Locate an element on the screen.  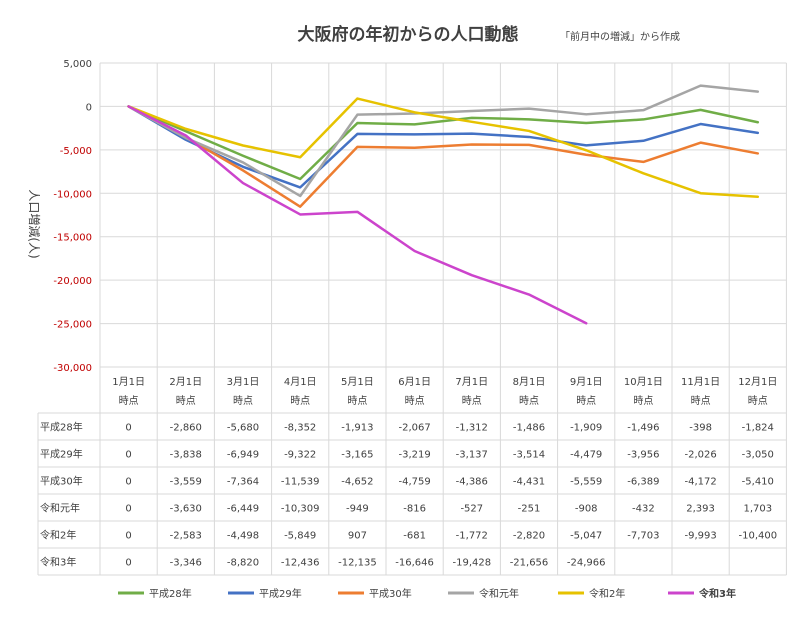
table-cell: -4,759 is located at coordinates (414, 482).